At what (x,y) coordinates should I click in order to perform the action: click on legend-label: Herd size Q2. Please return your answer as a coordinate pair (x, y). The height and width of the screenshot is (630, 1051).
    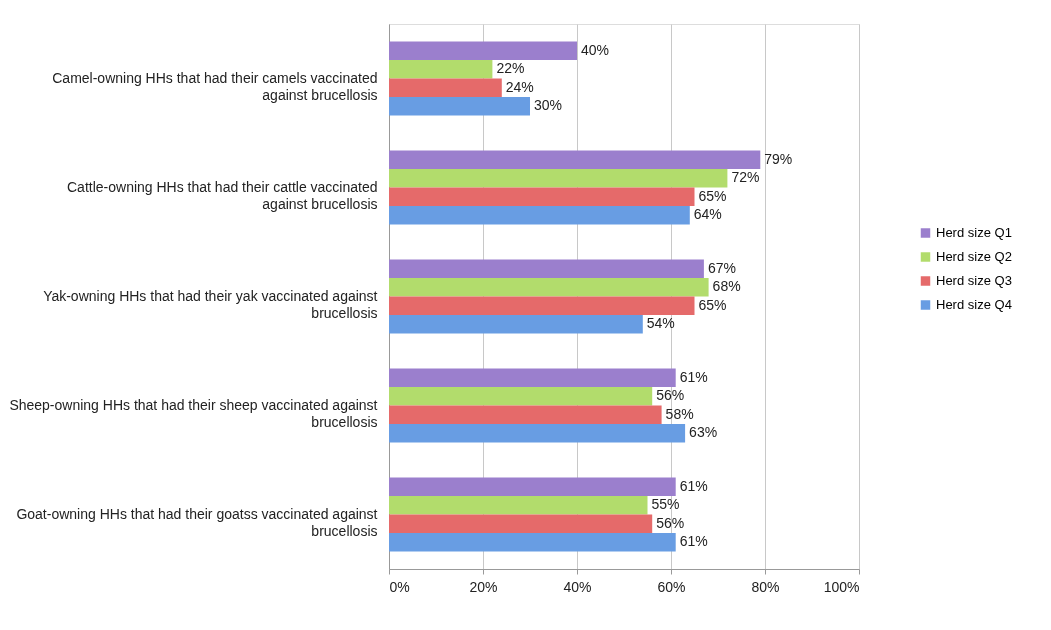
    Looking at the image, I should click on (974, 256).